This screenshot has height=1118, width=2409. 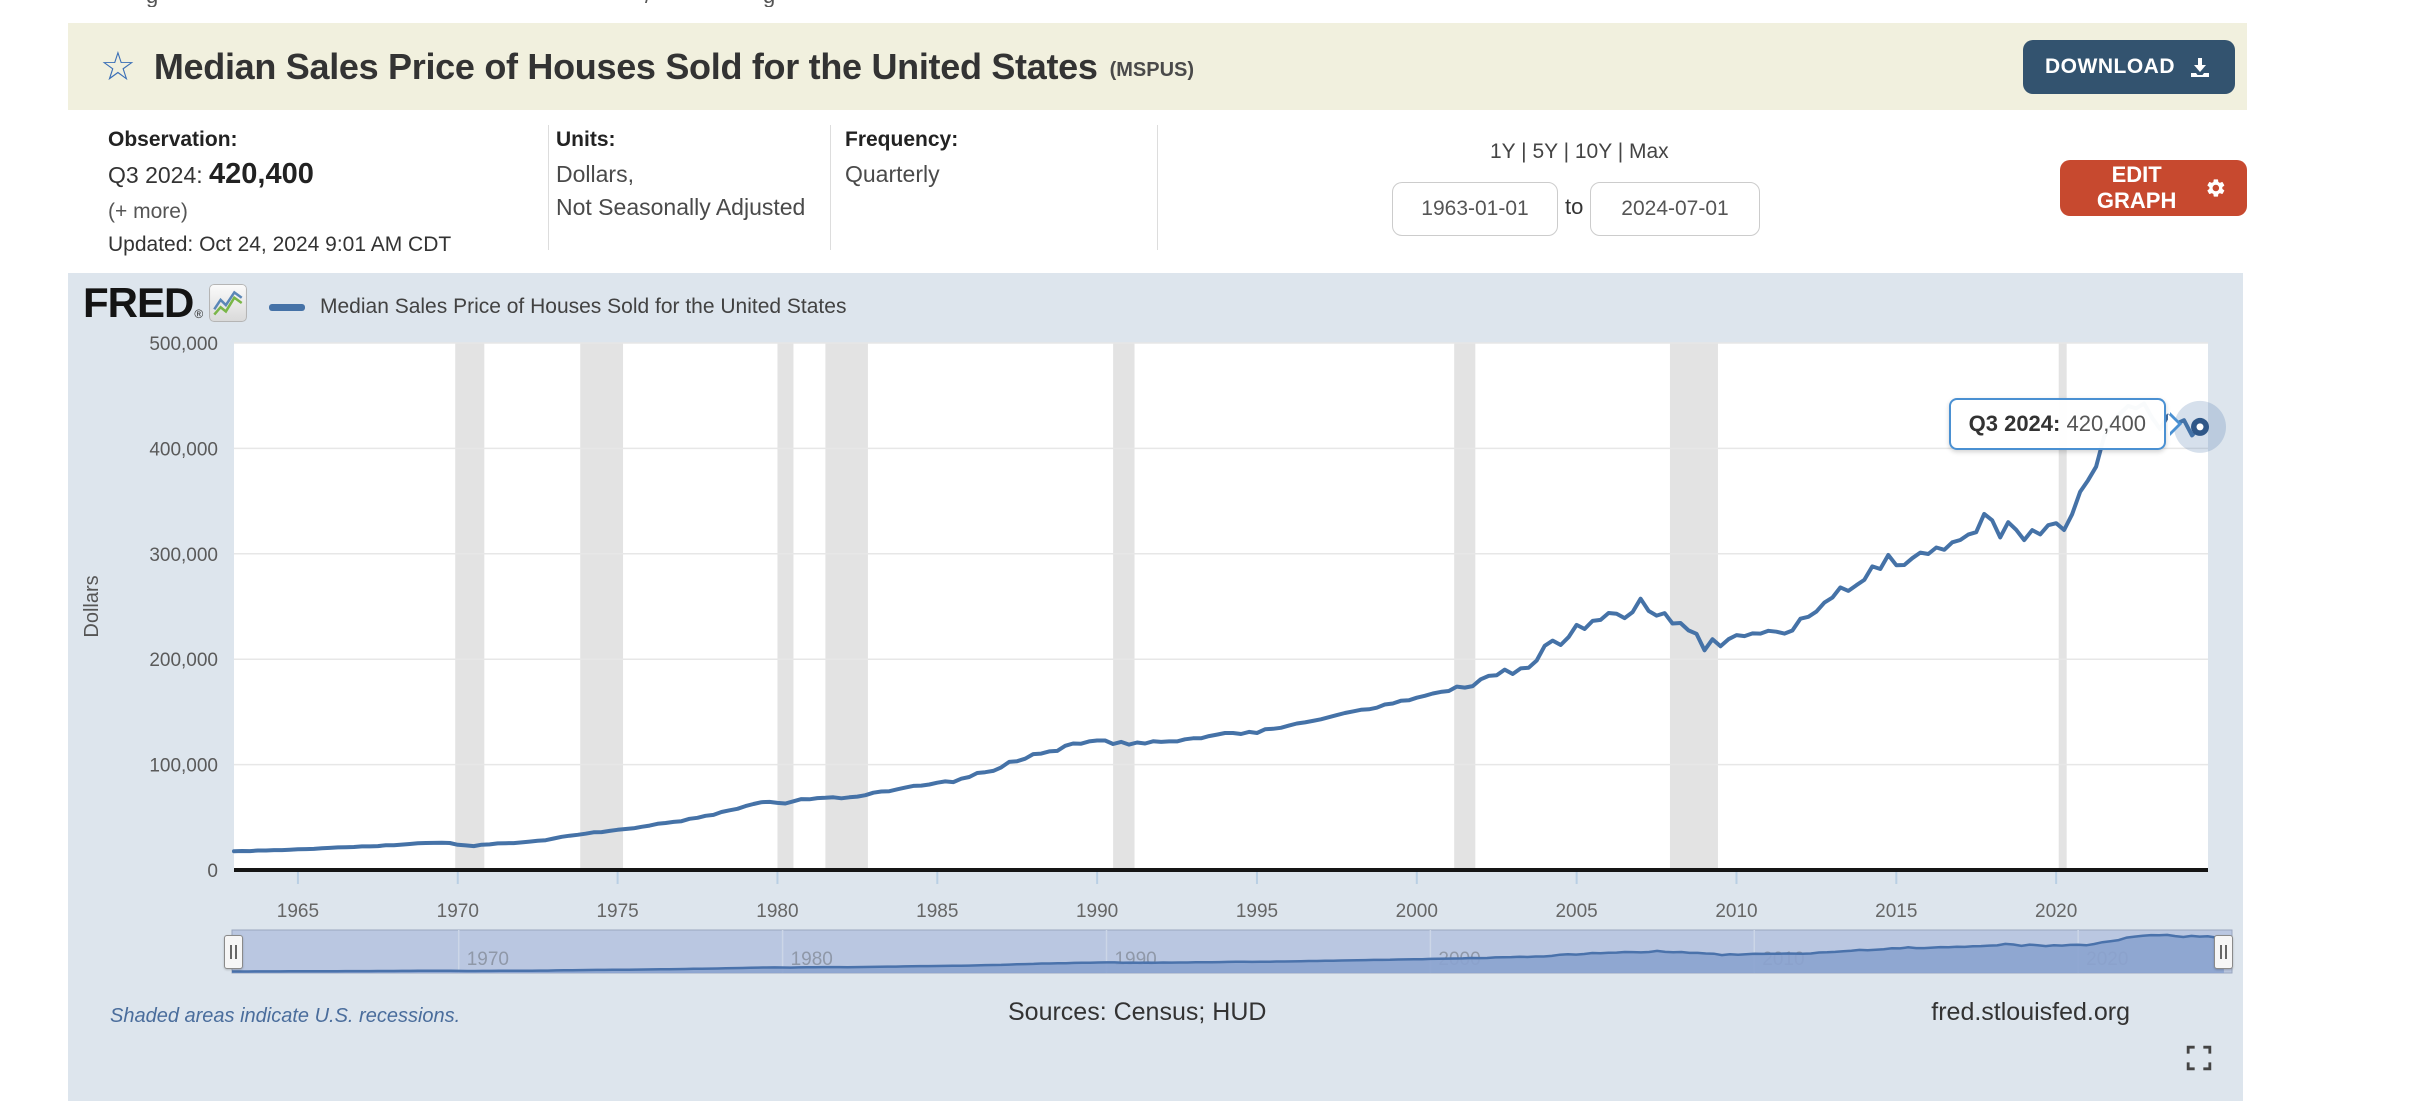 What do you see at coordinates (892, 174) in the screenshot?
I see `frequency-value: Quarterly` at bounding box center [892, 174].